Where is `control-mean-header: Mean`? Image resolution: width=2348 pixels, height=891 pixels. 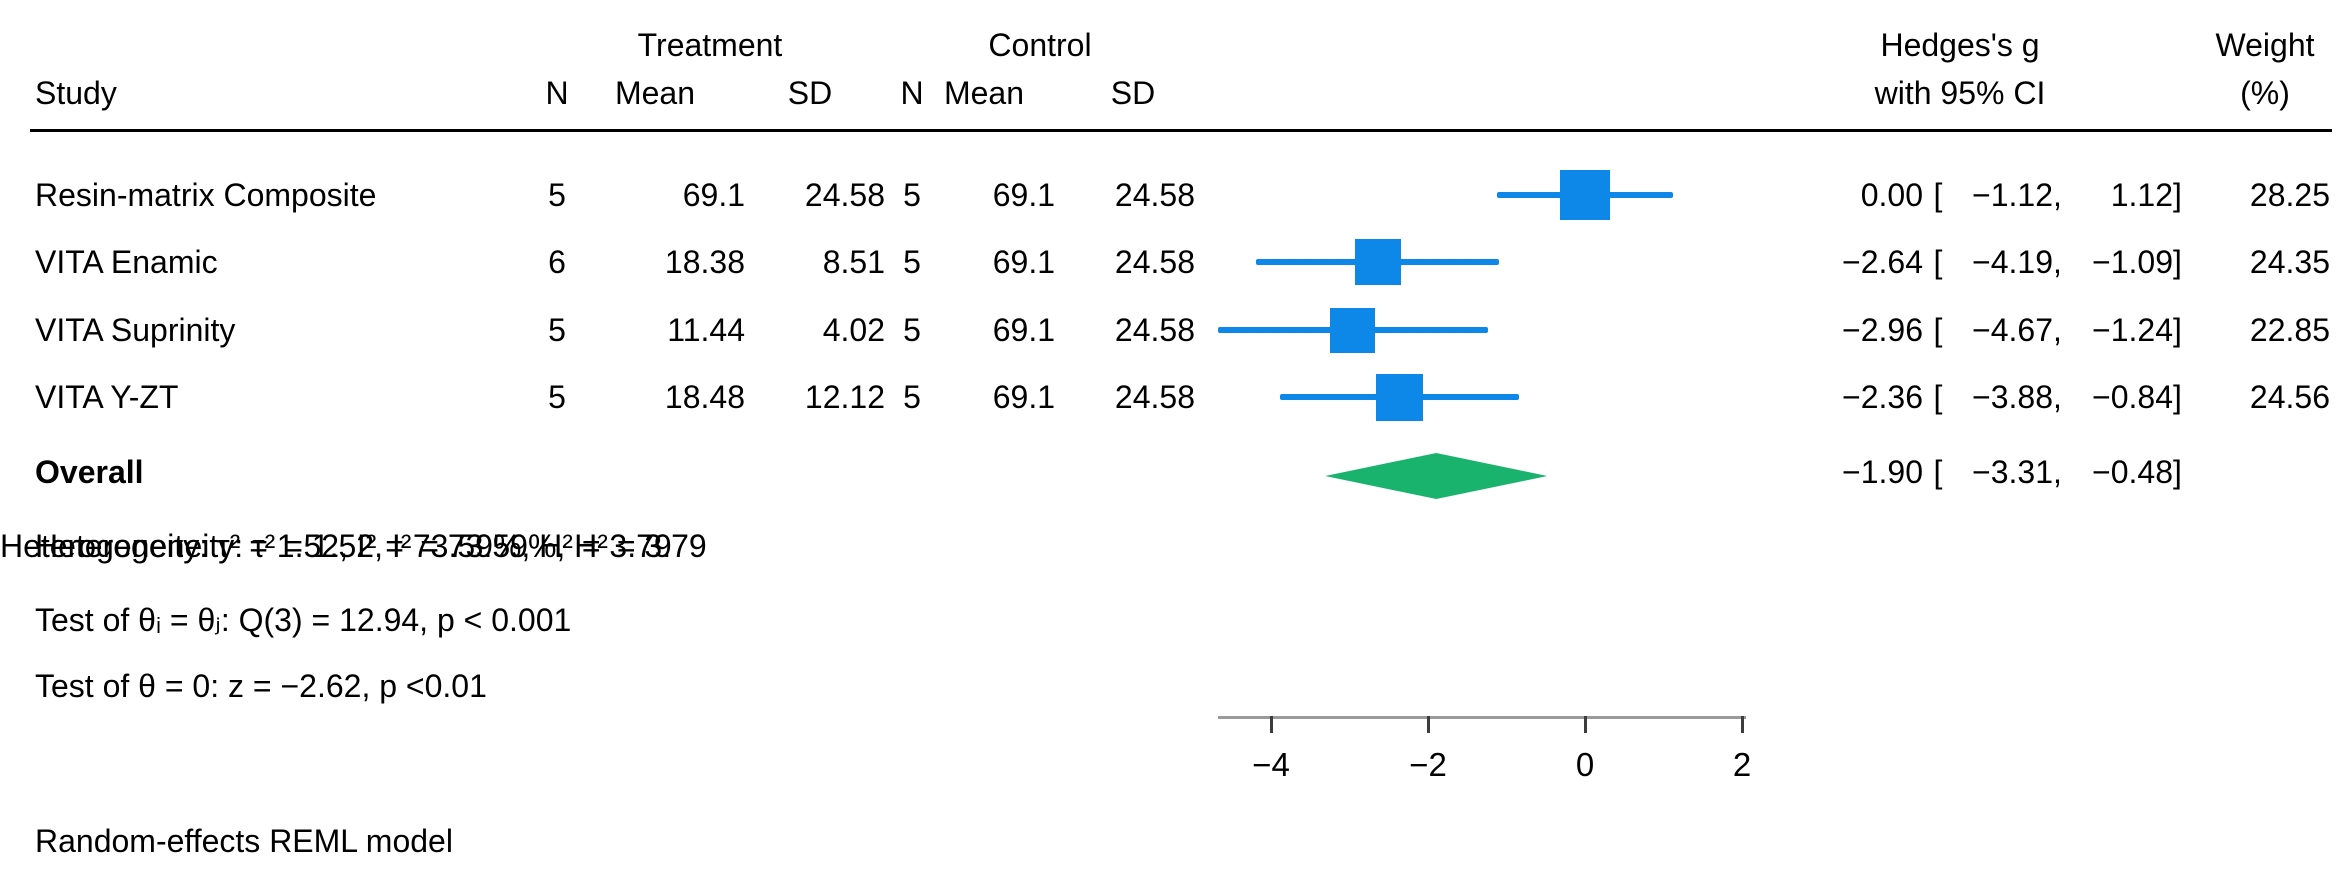
control-mean-header: Mean is located at coordinates (984, 93).